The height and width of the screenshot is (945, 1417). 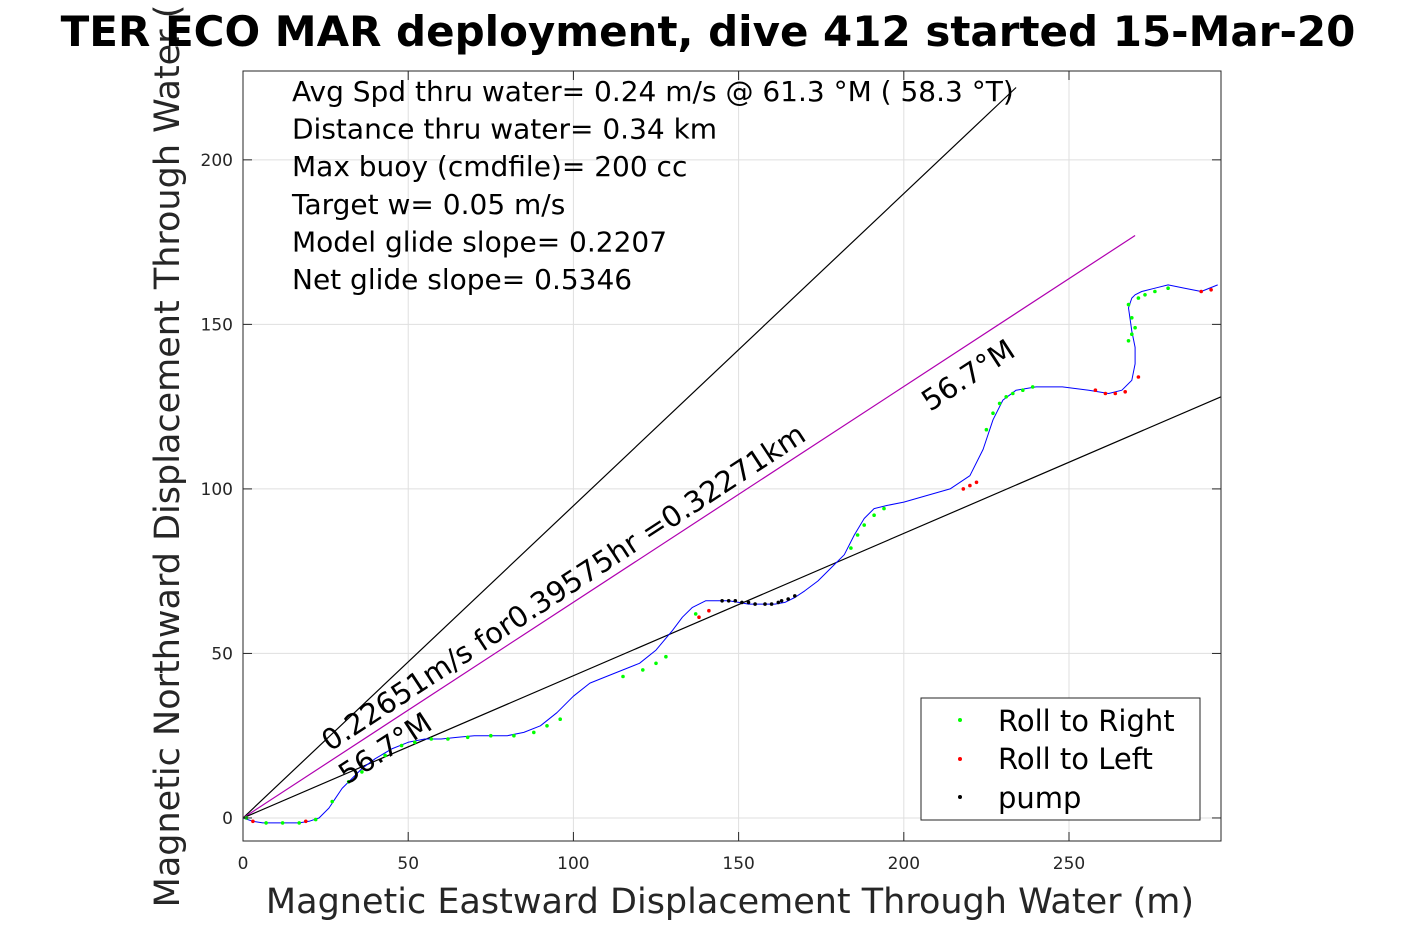 What do you see at coordinates (960, 720) in the screenshot?
I see `legend-marker-roll-right` at bounding box center [960, 720].